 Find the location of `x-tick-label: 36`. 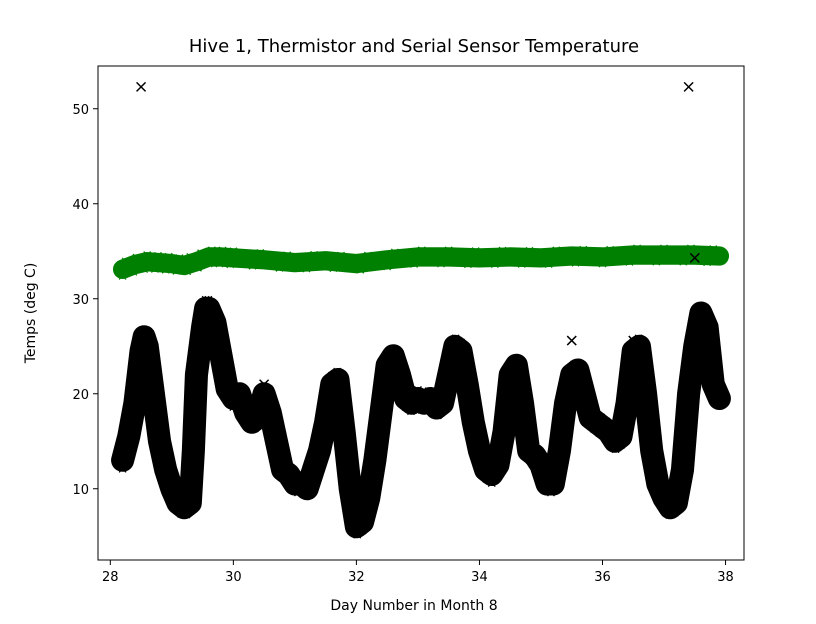

x-tick-label: 36 is located at coordinates (602, 577).